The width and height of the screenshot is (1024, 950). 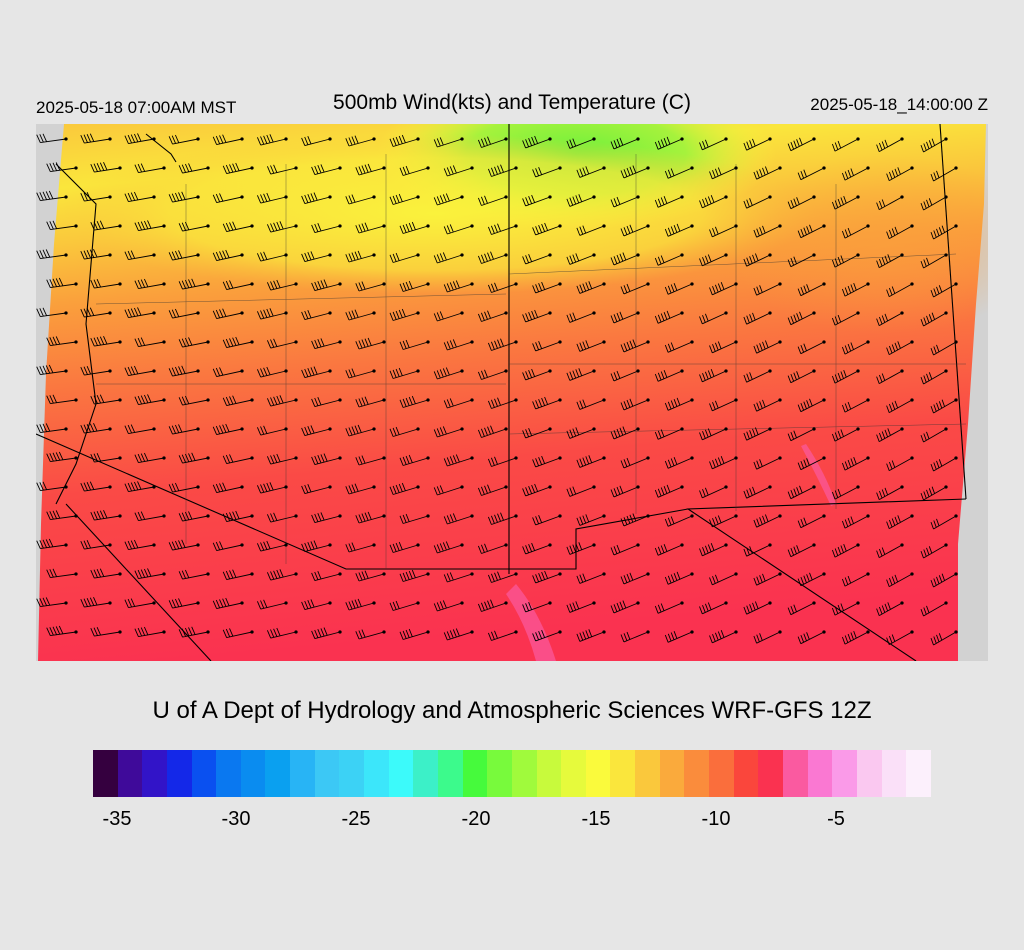 What do you see at coordinates (236, 819) in the screenshot?
I see `legend-tick-label: -30` at bounding box center [236, 819].